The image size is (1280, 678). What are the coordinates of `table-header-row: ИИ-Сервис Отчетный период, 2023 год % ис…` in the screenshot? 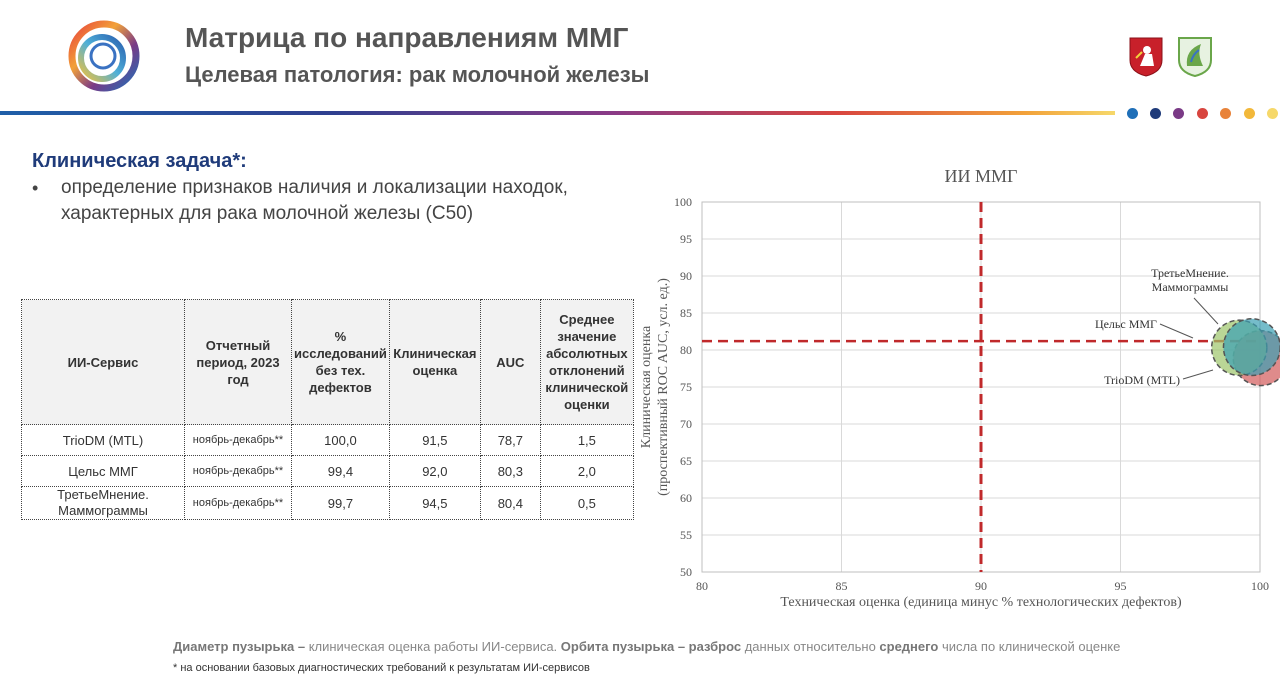 It's located at (327, 362).